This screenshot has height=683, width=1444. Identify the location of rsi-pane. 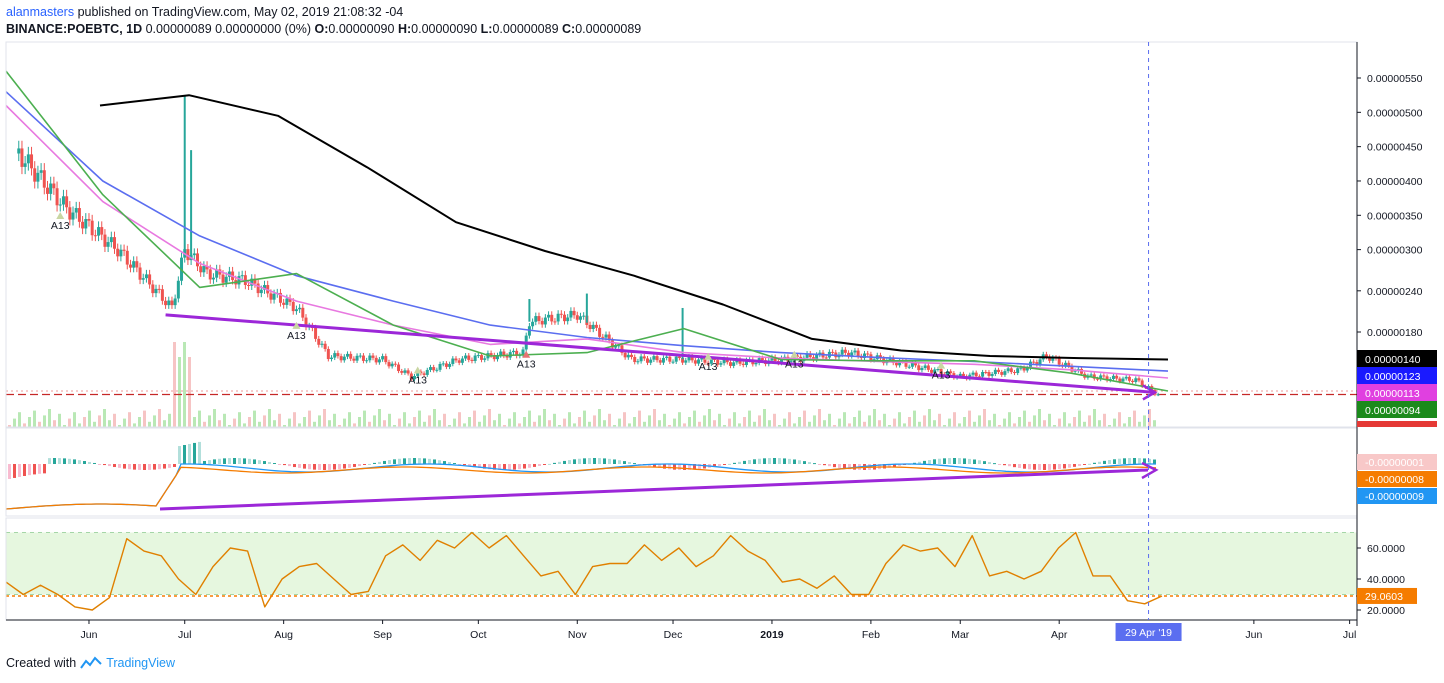
(681, 571).